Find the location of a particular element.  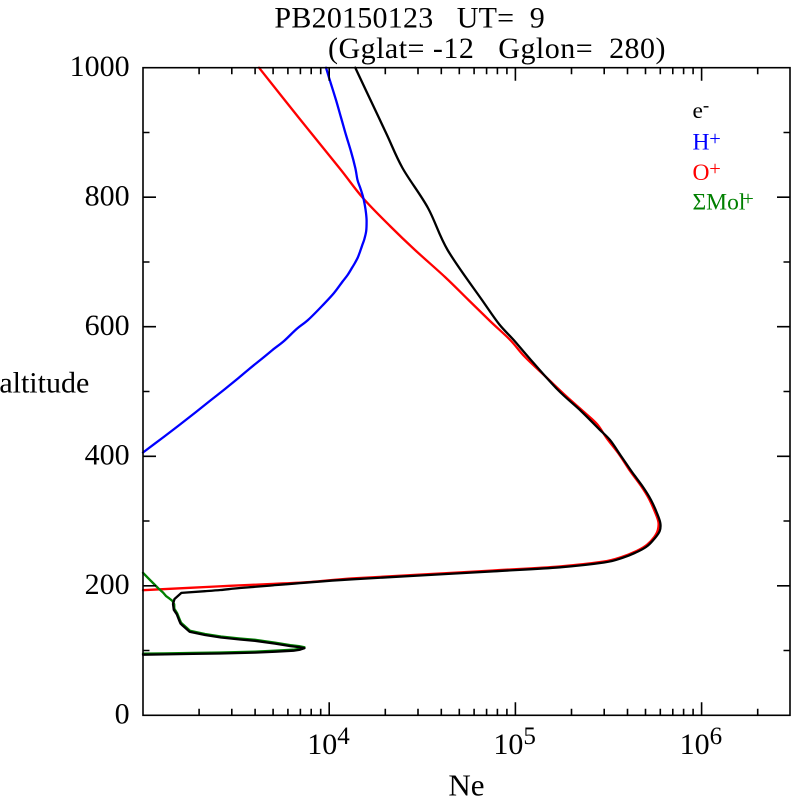

svg-text: e is located at coordinates (698, 111).